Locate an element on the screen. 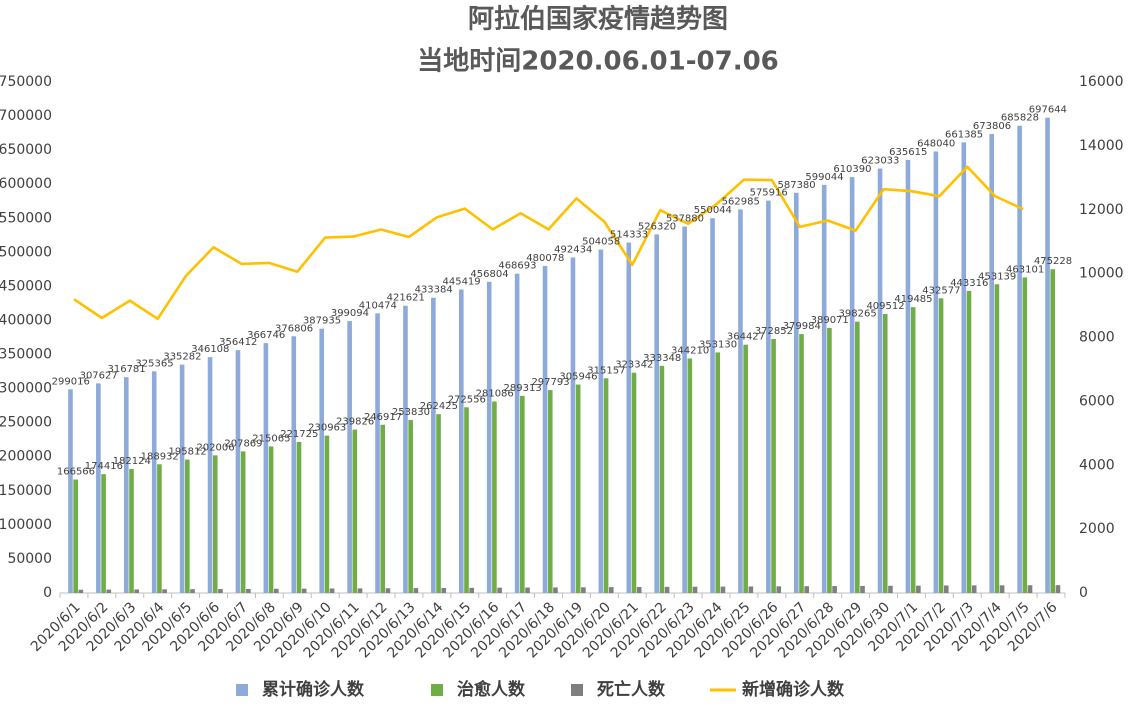  data-label: 575916 is located at coordinates (769, 193).